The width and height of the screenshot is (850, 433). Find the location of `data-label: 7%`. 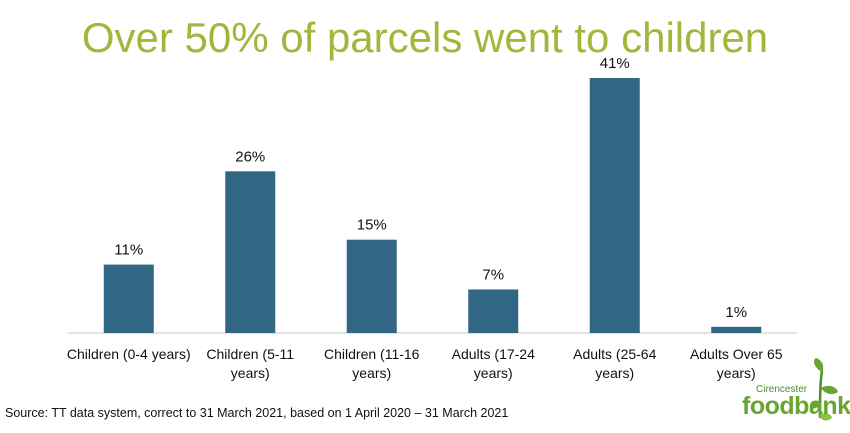

data-label: 7% is located at coordinates (493, 274).